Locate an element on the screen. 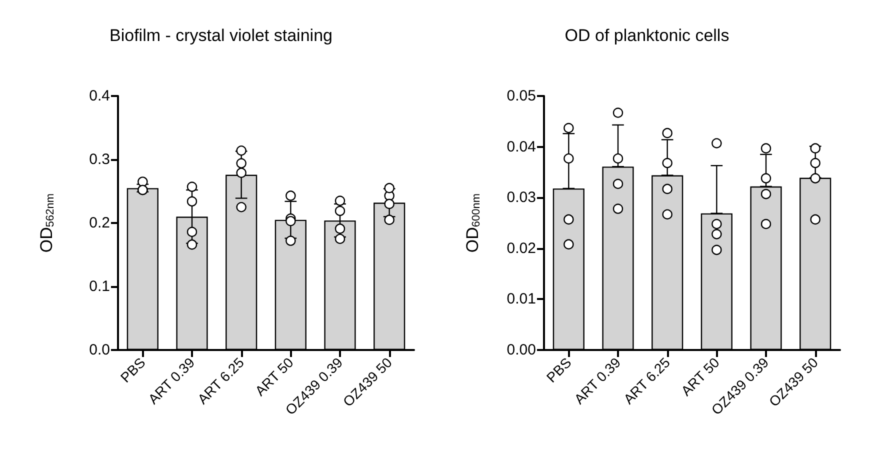  y-tick-label: 0.2 is located at coordinates (99, 223).